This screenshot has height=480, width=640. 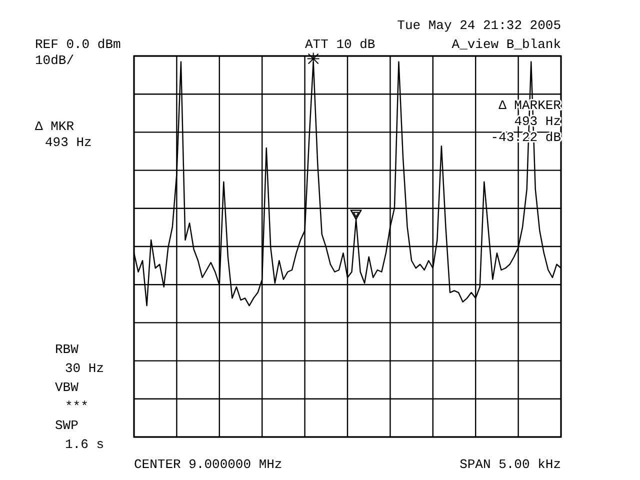 I want to click on text: 493 Hz, so click(x=68, y=142).